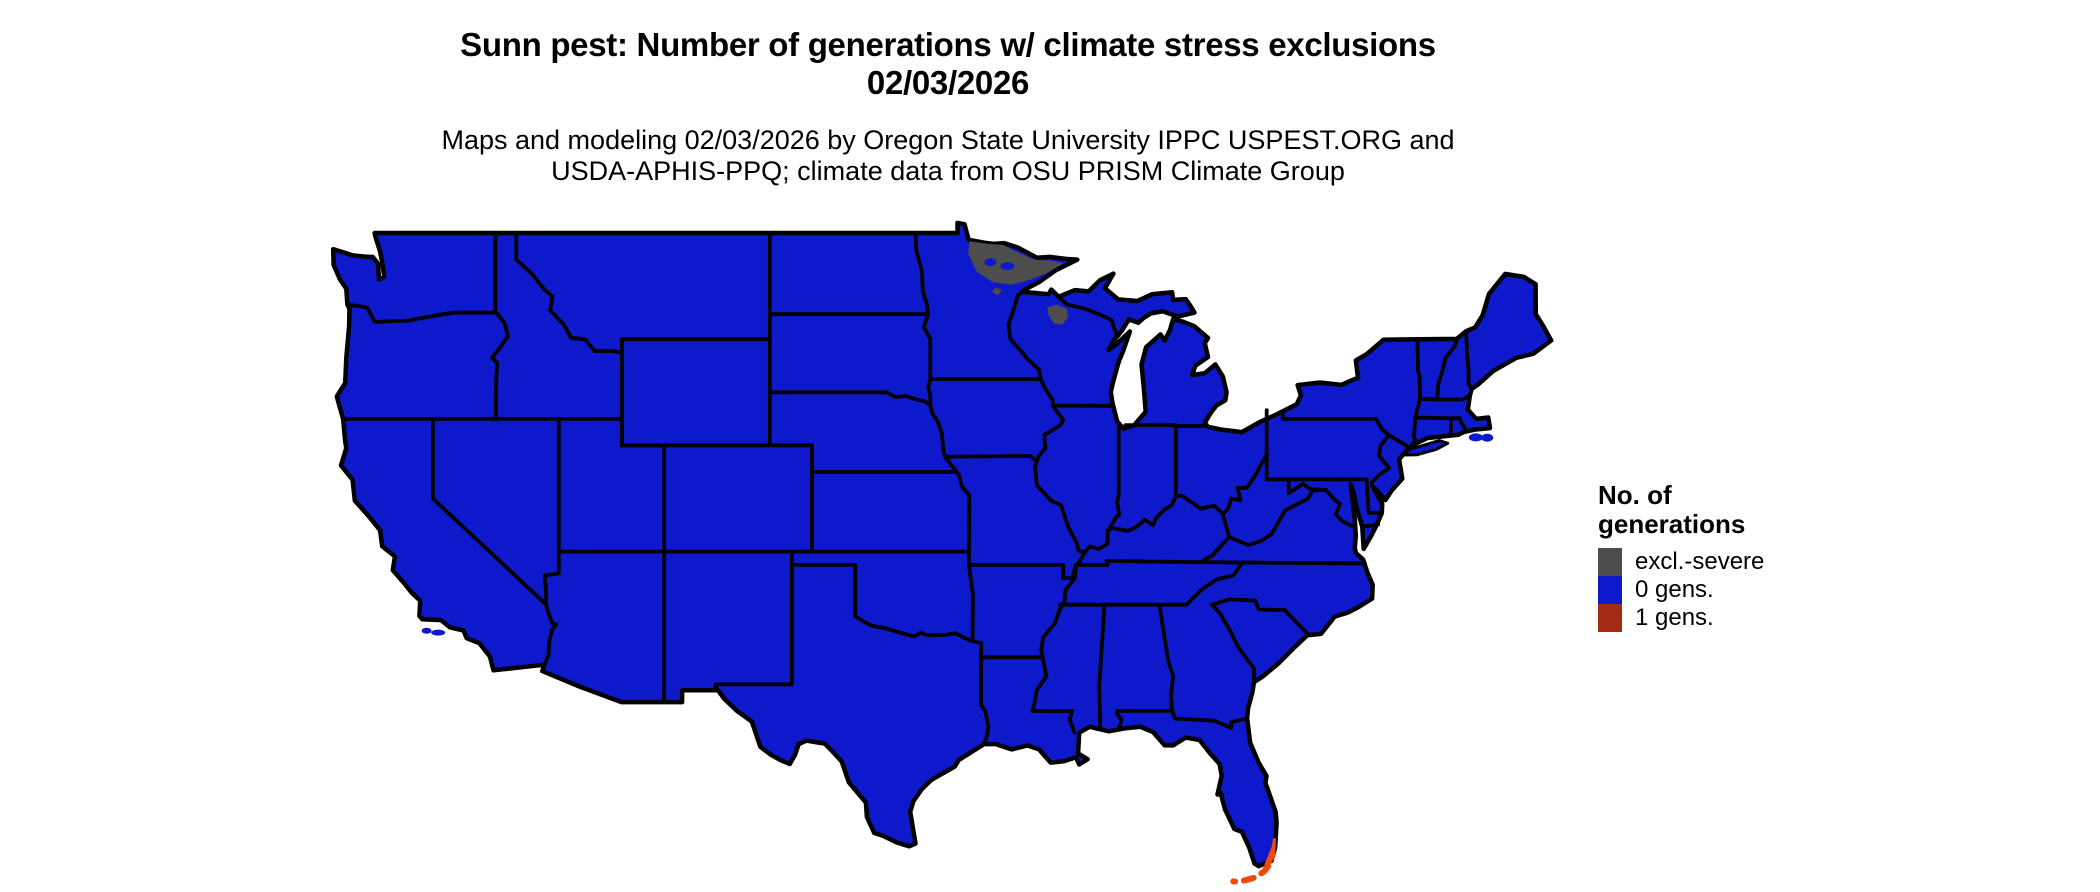 Image resolution: width=2100 pixels, height=892 pixels. Describe the element at coordinates (1610, 618) in the screenshot. I see `legend-swatch-1-gens` at that location.